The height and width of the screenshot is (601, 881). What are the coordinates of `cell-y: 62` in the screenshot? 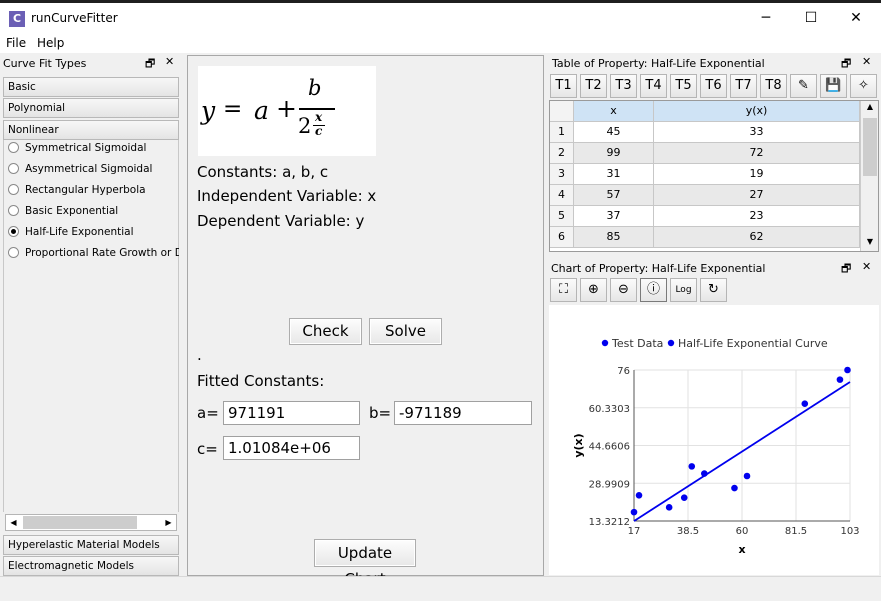 It's located at (757, 237).